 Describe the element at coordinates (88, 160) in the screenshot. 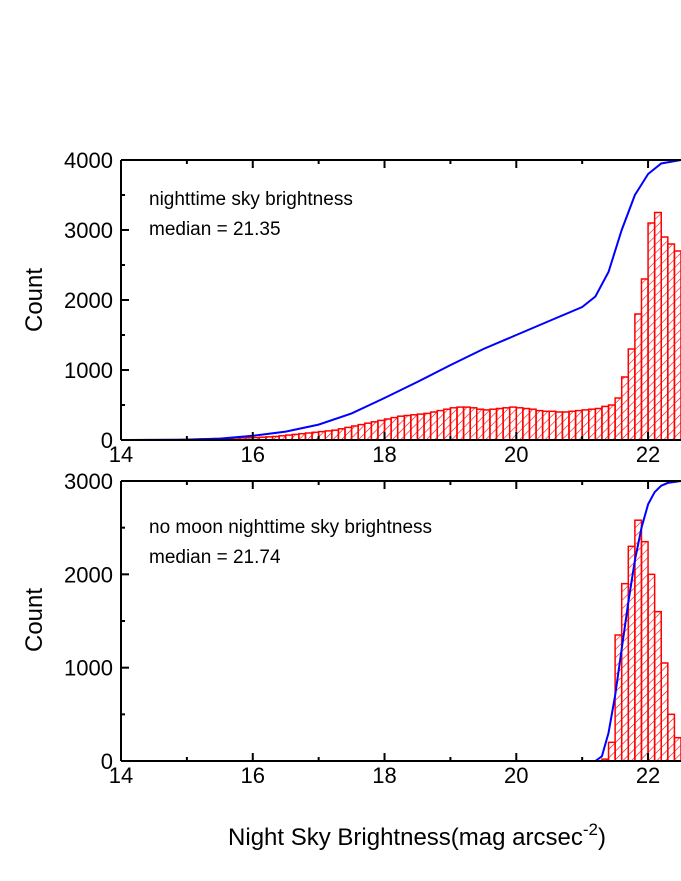

I see `top-y-tick-label: 4000` at that location.